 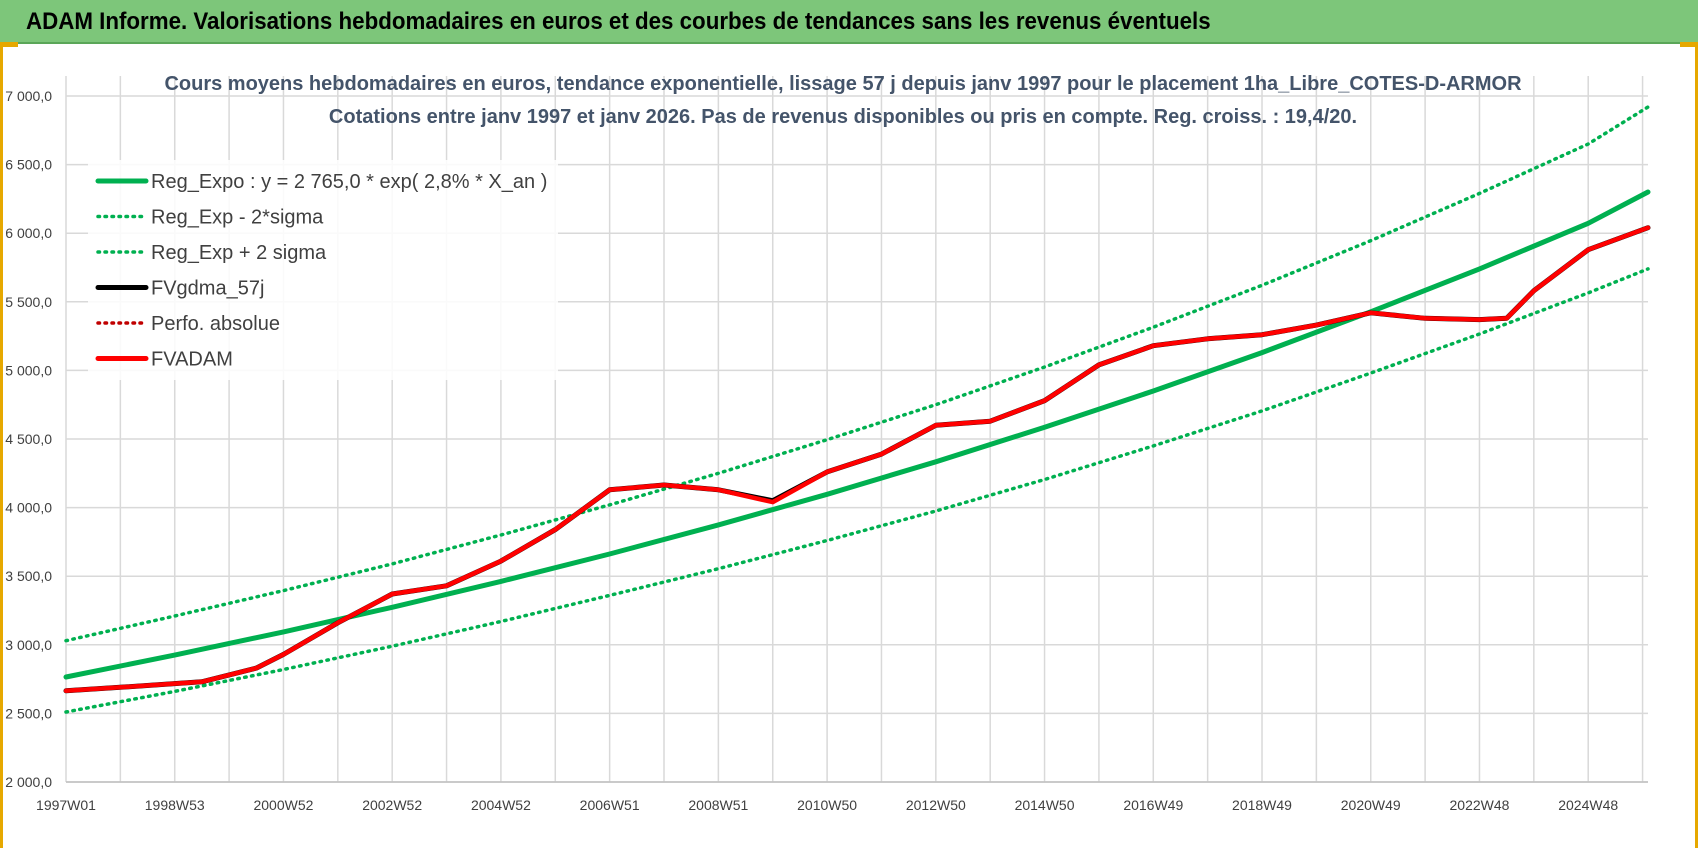 I want to click on y-tick-label: 4 000,0, so click(x=28, y=508).